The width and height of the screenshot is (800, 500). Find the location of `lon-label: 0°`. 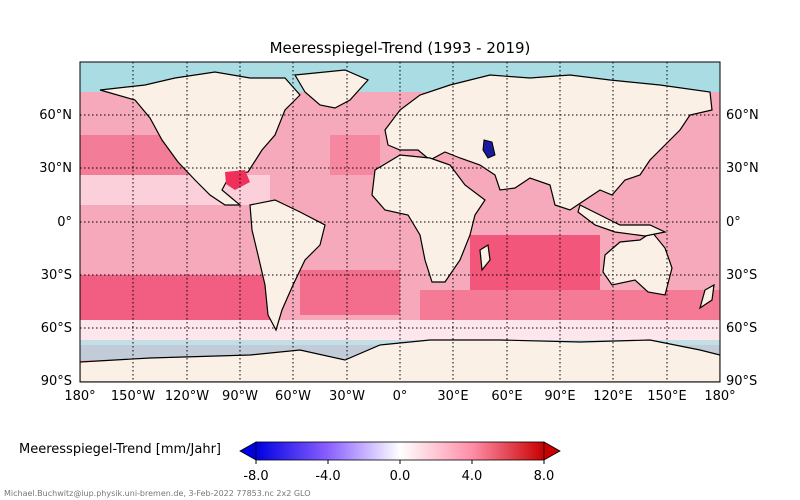

lon-label: 0° is located at coordinates (400, 396).